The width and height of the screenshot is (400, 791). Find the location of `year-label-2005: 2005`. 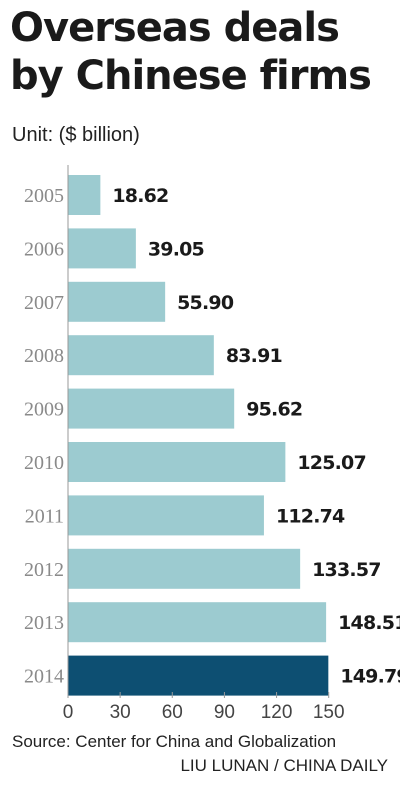

year-label-2005: 2005 is located at coordinates (44, 196).